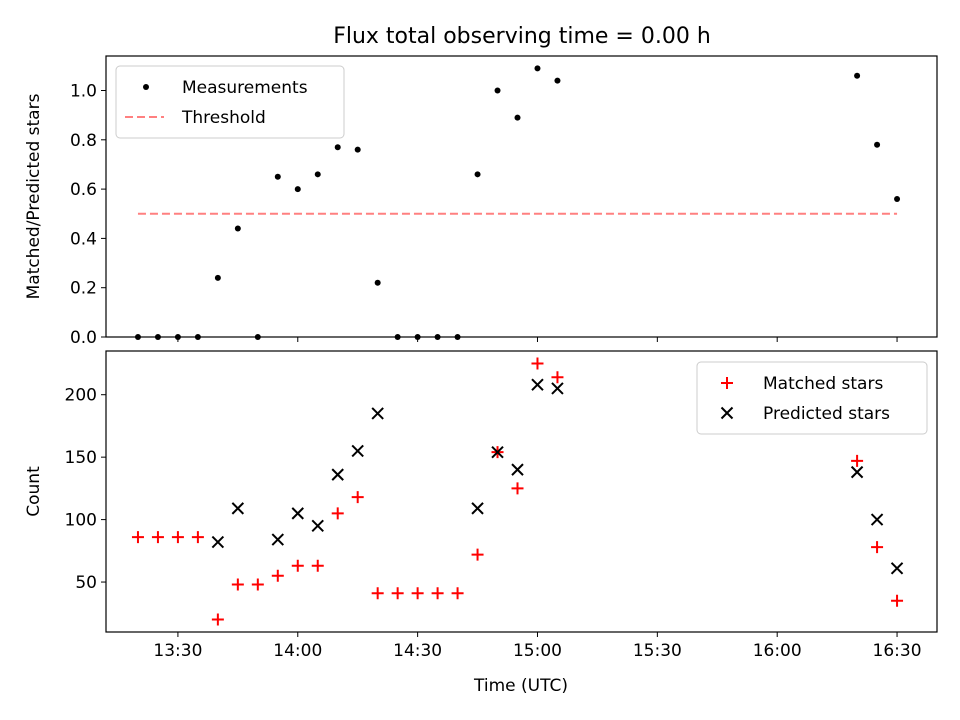 Image resolution: width=960 pixels, height=720 pixels. What do you see at coordinates (81, 396) in the screenshot?
I see `count-panel-y-tick-label: 200` at bounding box center [81, 396].